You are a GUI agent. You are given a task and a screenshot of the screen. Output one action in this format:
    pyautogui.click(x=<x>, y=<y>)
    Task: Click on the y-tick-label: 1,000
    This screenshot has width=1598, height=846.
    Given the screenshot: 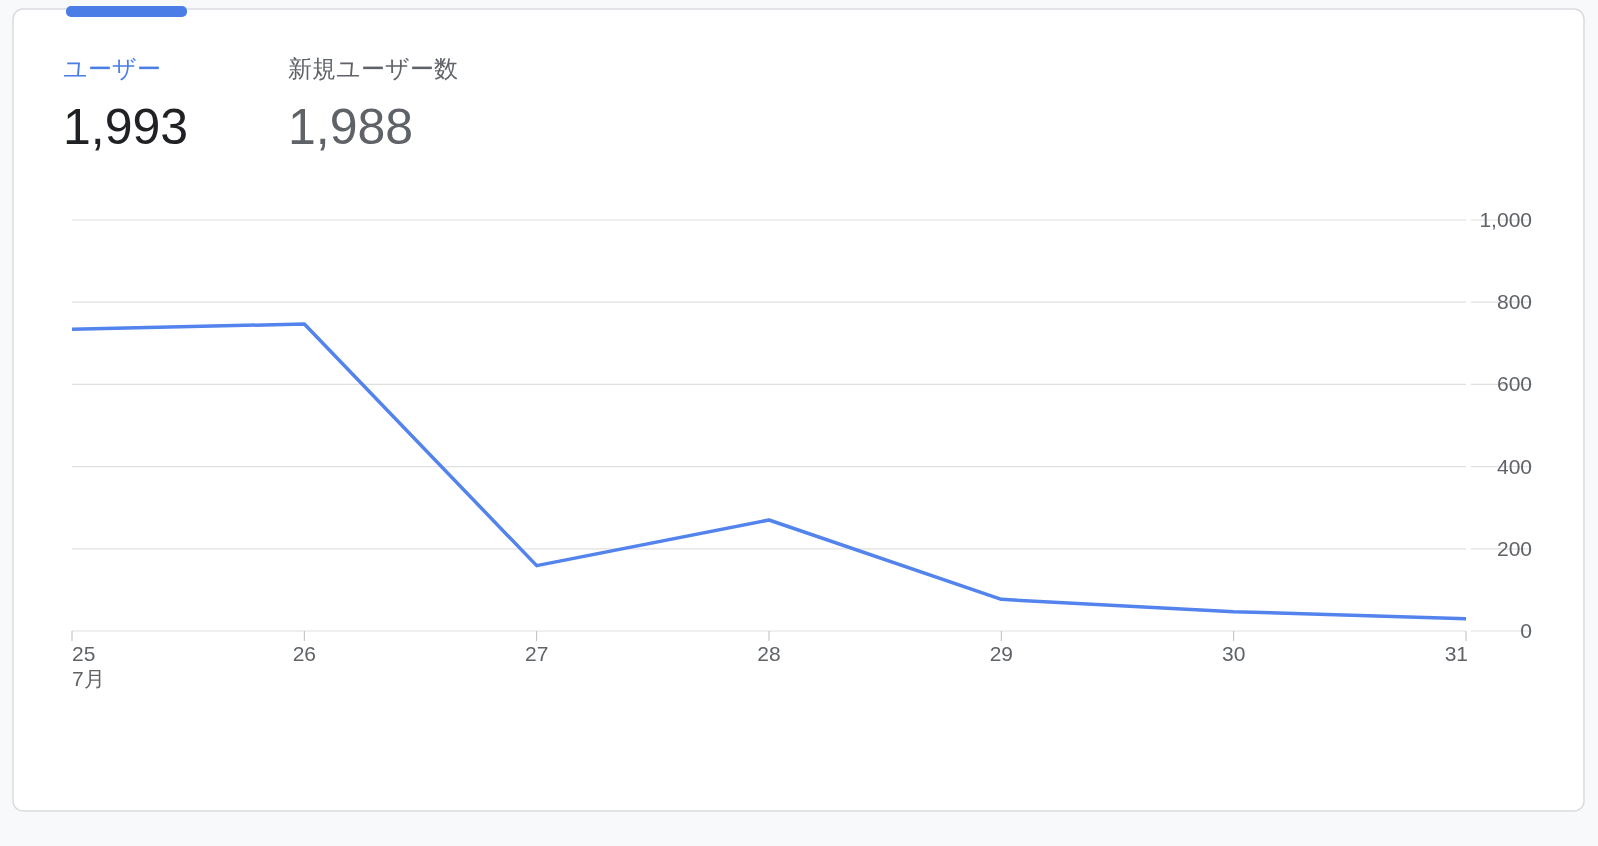 What is the action you would take?
    pyautogui.click(x=1505, y=219)
    